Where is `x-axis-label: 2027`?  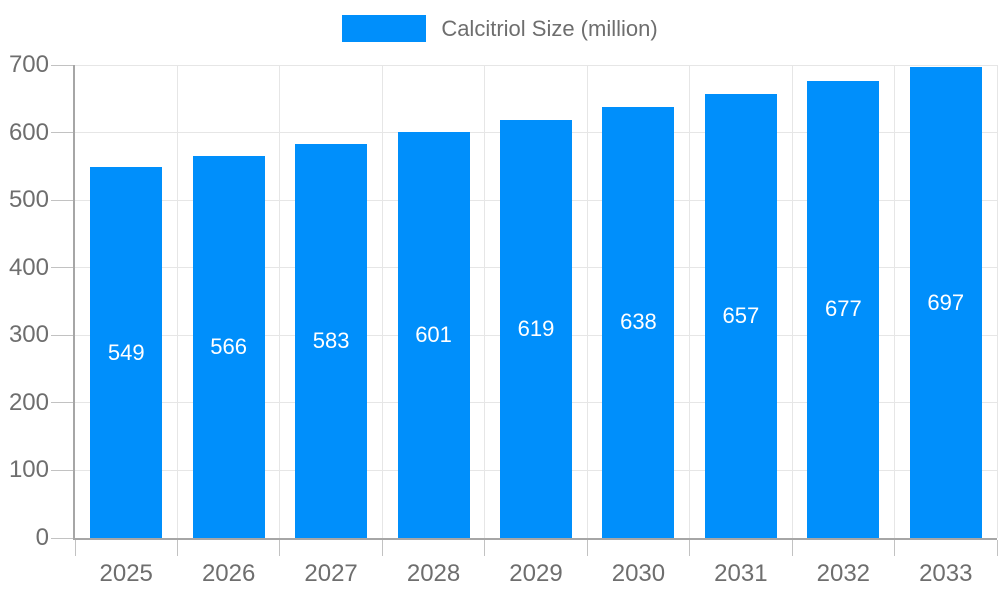 x-axis-label: 2027 is located at coordinates (331, 573).